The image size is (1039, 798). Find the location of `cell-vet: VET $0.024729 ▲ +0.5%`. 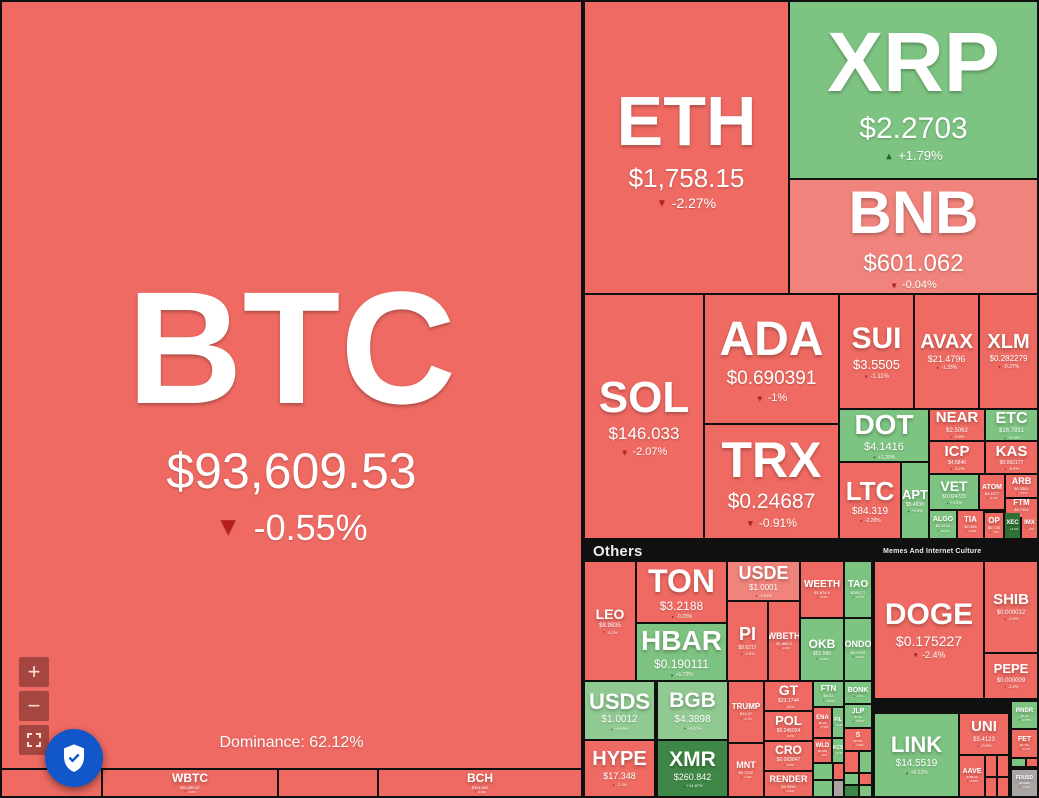

cell-vet: VET $0.024729 ▲ +0.5% is located at coordinates (954, 492).